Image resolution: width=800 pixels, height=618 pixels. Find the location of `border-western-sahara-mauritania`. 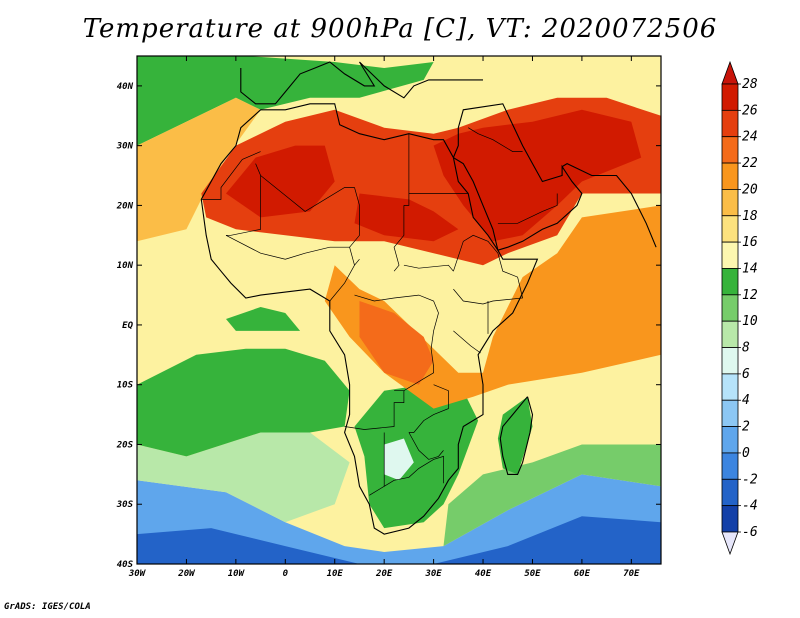

border-western-sahara-mauritania is located at coordinates (231, 175).